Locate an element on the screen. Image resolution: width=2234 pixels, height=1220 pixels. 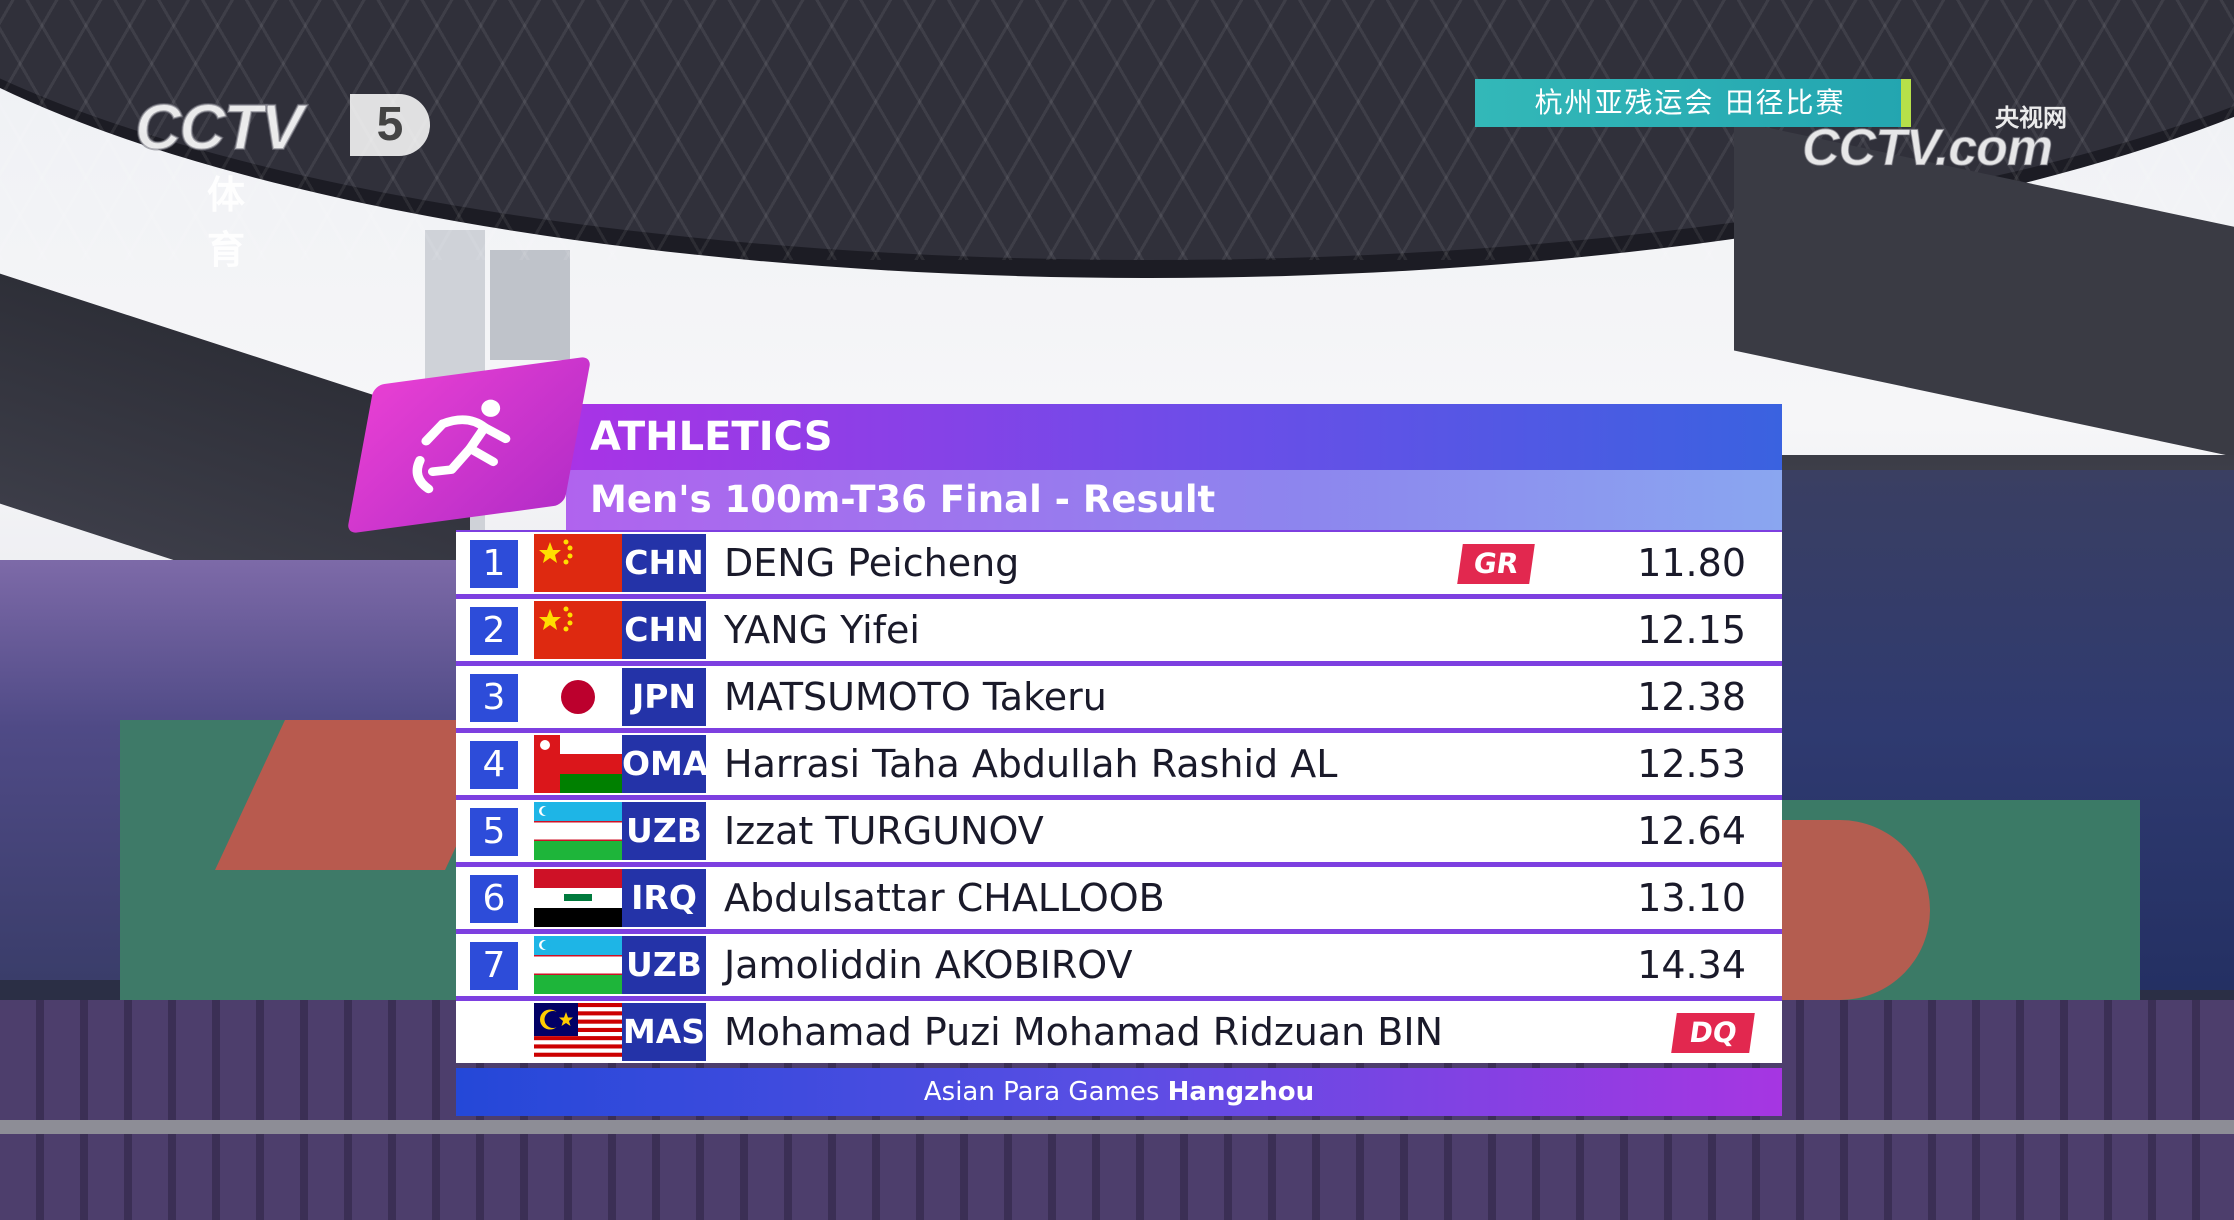
result-row: MAS Mohamad Puzi Mohamad Ridzuan BIN DQ is located at coordinates (1119, 1032).